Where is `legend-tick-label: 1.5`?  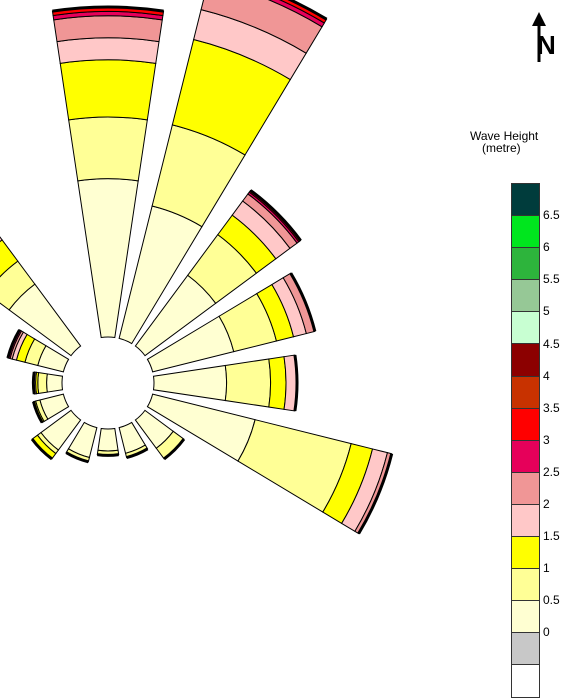
legend-tick-label: 1.5 is located at coordinates (551, 536).